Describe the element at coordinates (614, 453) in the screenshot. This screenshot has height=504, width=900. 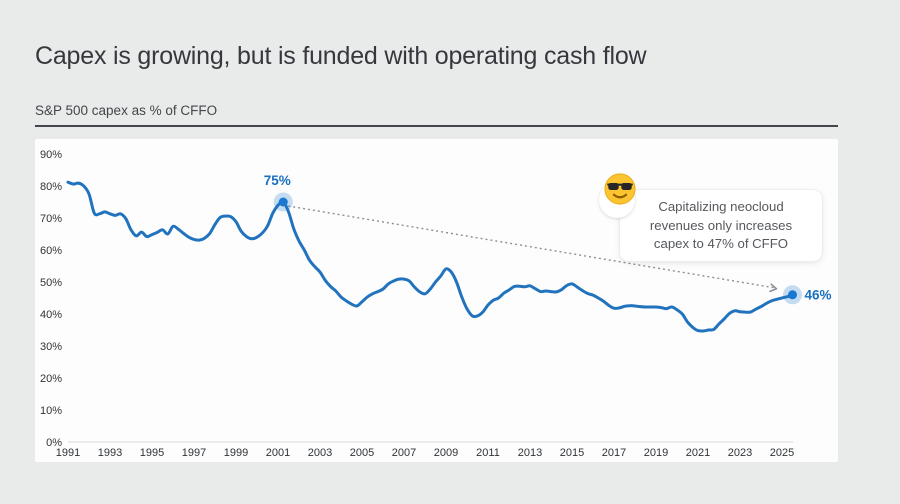
I see `x-tick-label: 2017` at that location.